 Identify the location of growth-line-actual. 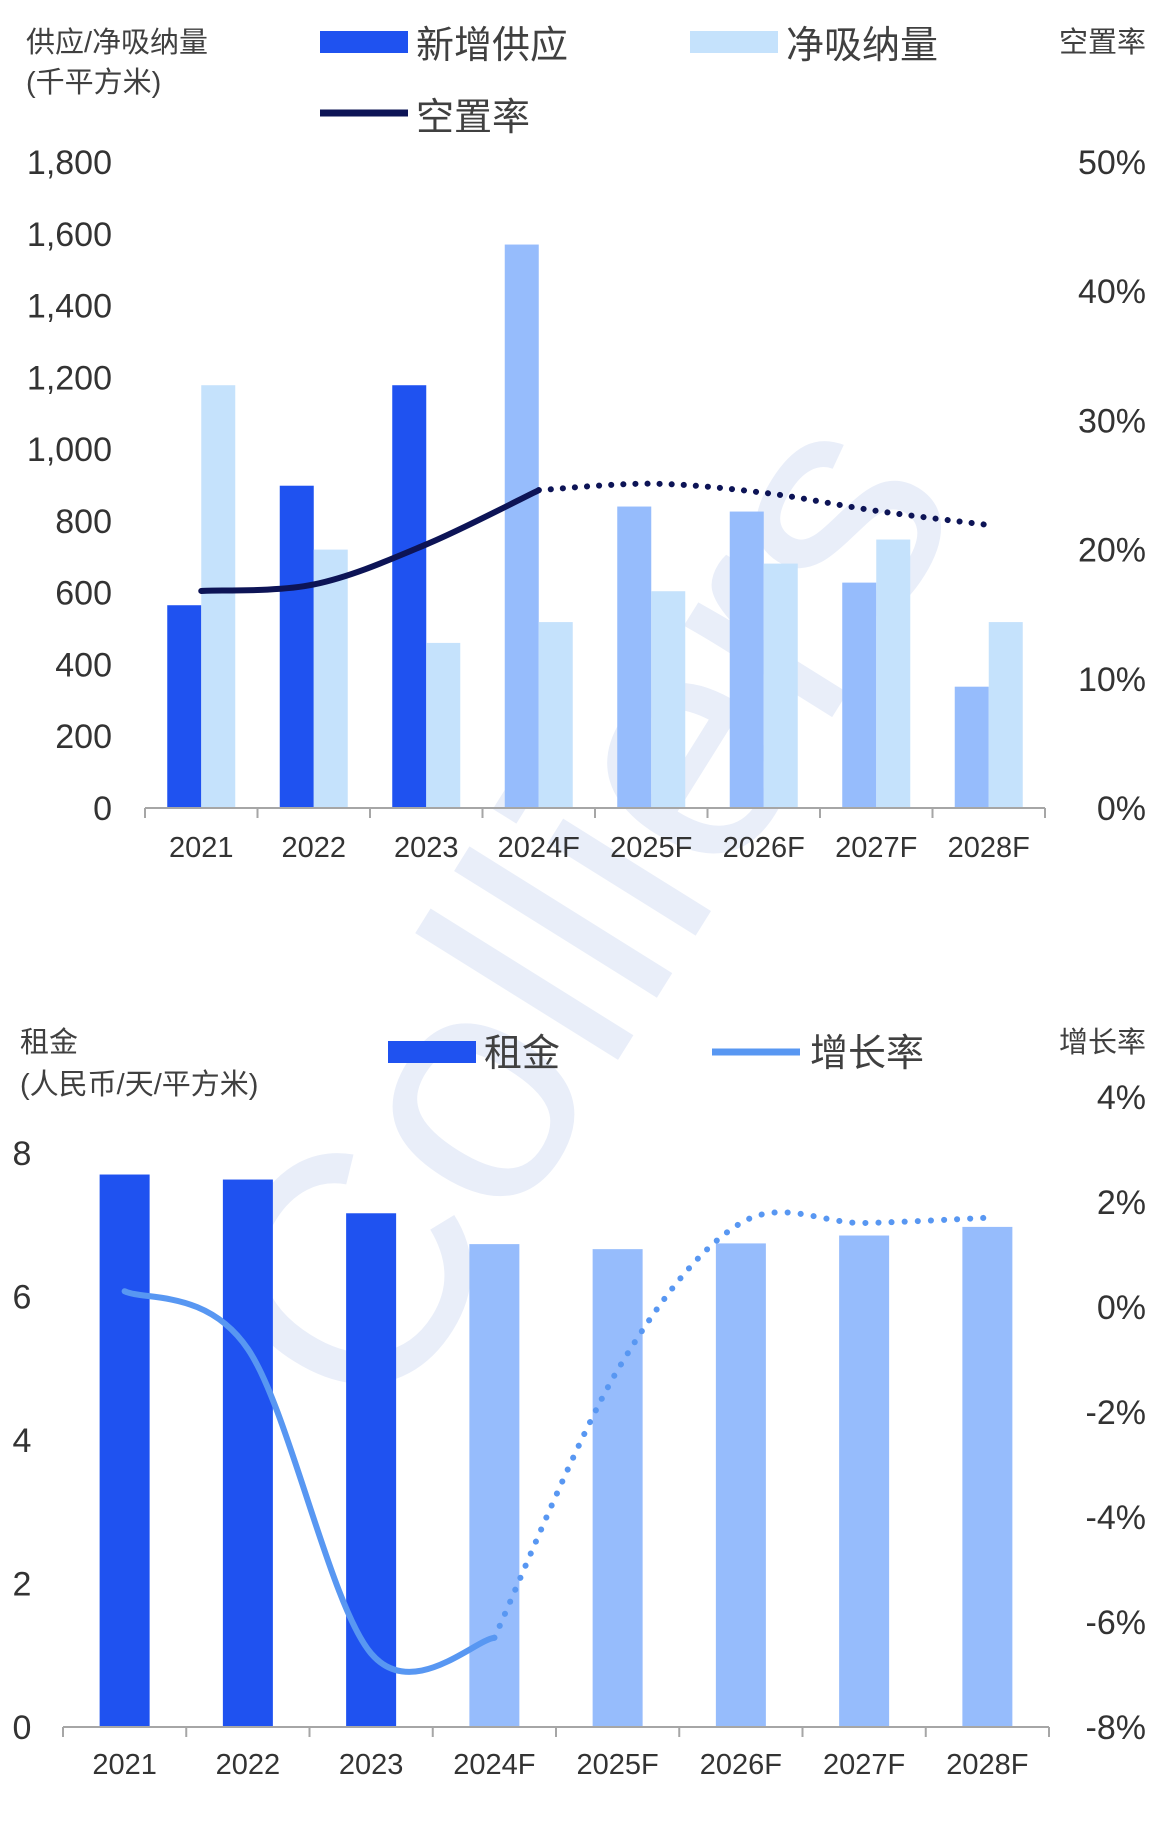
(309, 1481).